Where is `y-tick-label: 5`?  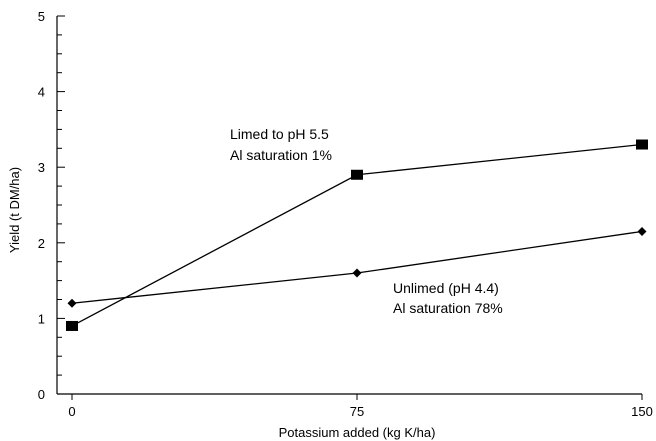 y-tick-label: 5 is located at coordinates (41, 16).